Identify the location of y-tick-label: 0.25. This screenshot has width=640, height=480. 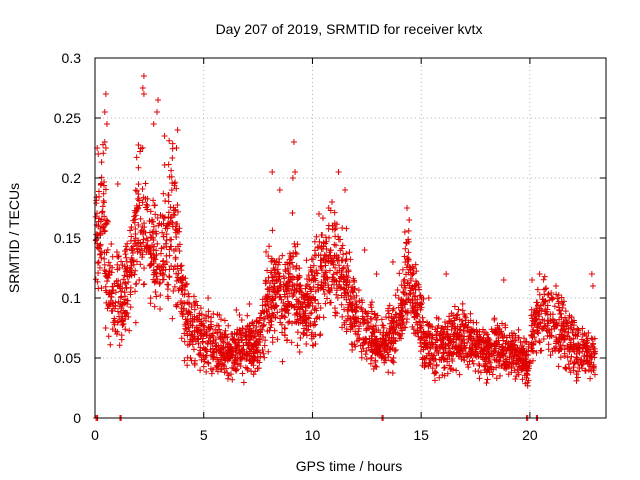
(67, 118).